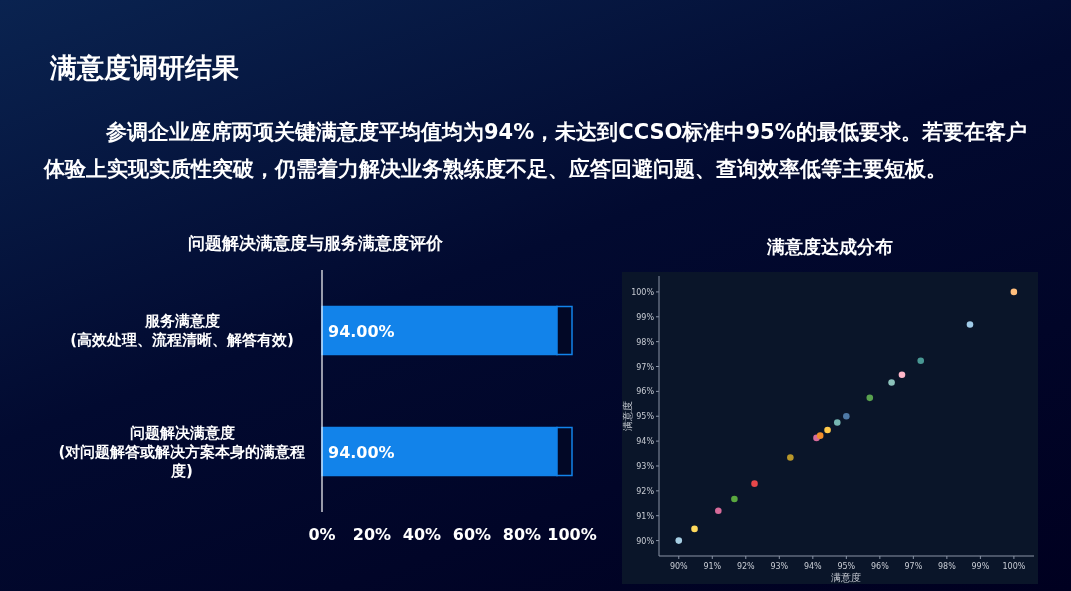  Describe the element at coordinates (536, 151) in the screenshot. I see `text: 参调企业座席两项关键满意度平均值均为94%，未达到CCSO标准中95%的最低要求。若要在客户体验上实现实质性突破，仍需着力解决业务熟练度不足、应答回避问题、查询效率低等主要短板。` at that location.